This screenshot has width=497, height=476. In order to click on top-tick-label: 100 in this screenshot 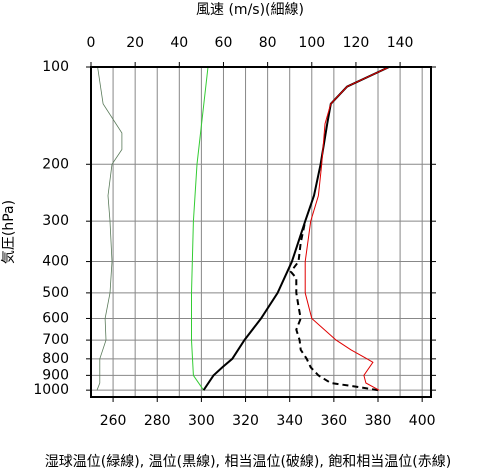, I will do `click(311, 43)`.